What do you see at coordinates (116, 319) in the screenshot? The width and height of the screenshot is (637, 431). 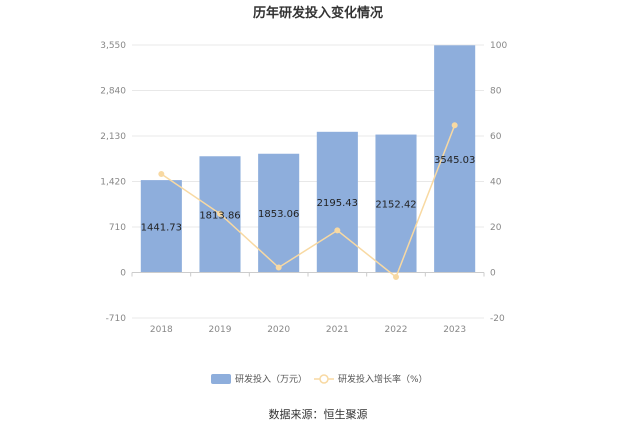 I see `y-left-tick-label: -710` at bounding box center [116, 319].